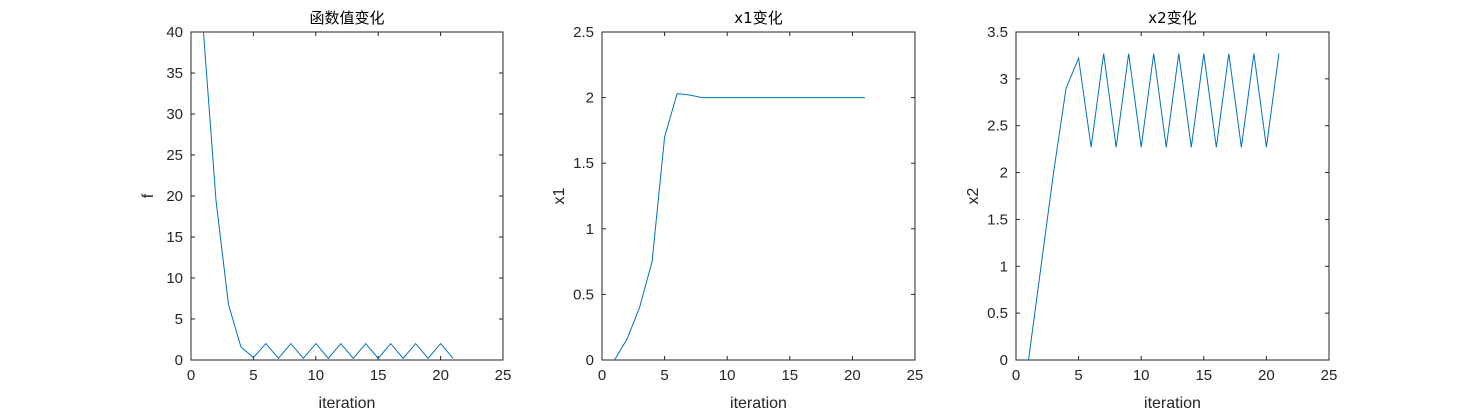 The image size is (1469, 413). What do you see at coordinates (346, 18) in the screenshot?
I see `chart-title: 函数值变化` at bounding box center [346, 18].